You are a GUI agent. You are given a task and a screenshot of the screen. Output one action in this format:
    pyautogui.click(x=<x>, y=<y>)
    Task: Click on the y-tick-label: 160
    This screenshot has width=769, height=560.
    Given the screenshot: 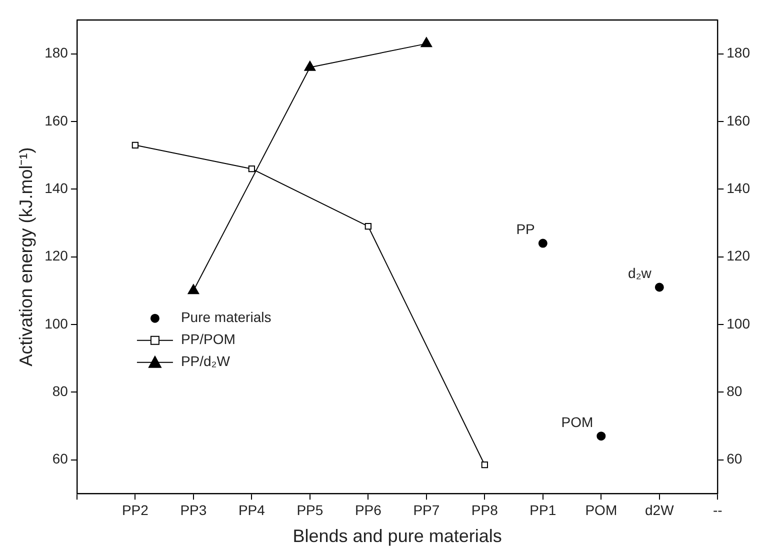 What is the action you would take?
    pyautogui.click(x=56, y=120)
    